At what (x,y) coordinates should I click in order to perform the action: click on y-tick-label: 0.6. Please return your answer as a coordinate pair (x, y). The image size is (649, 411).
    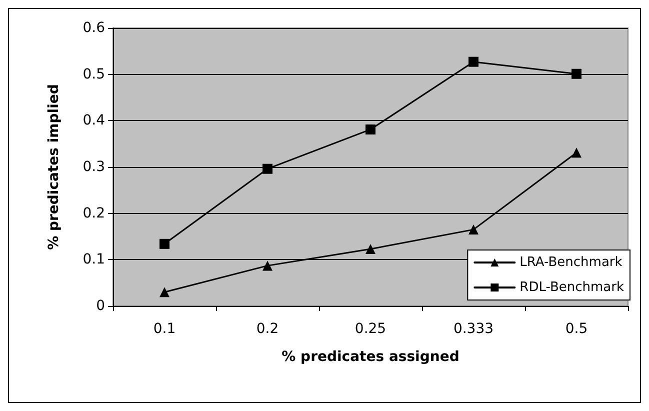
    Looking at the image, I should click on (94, 28).